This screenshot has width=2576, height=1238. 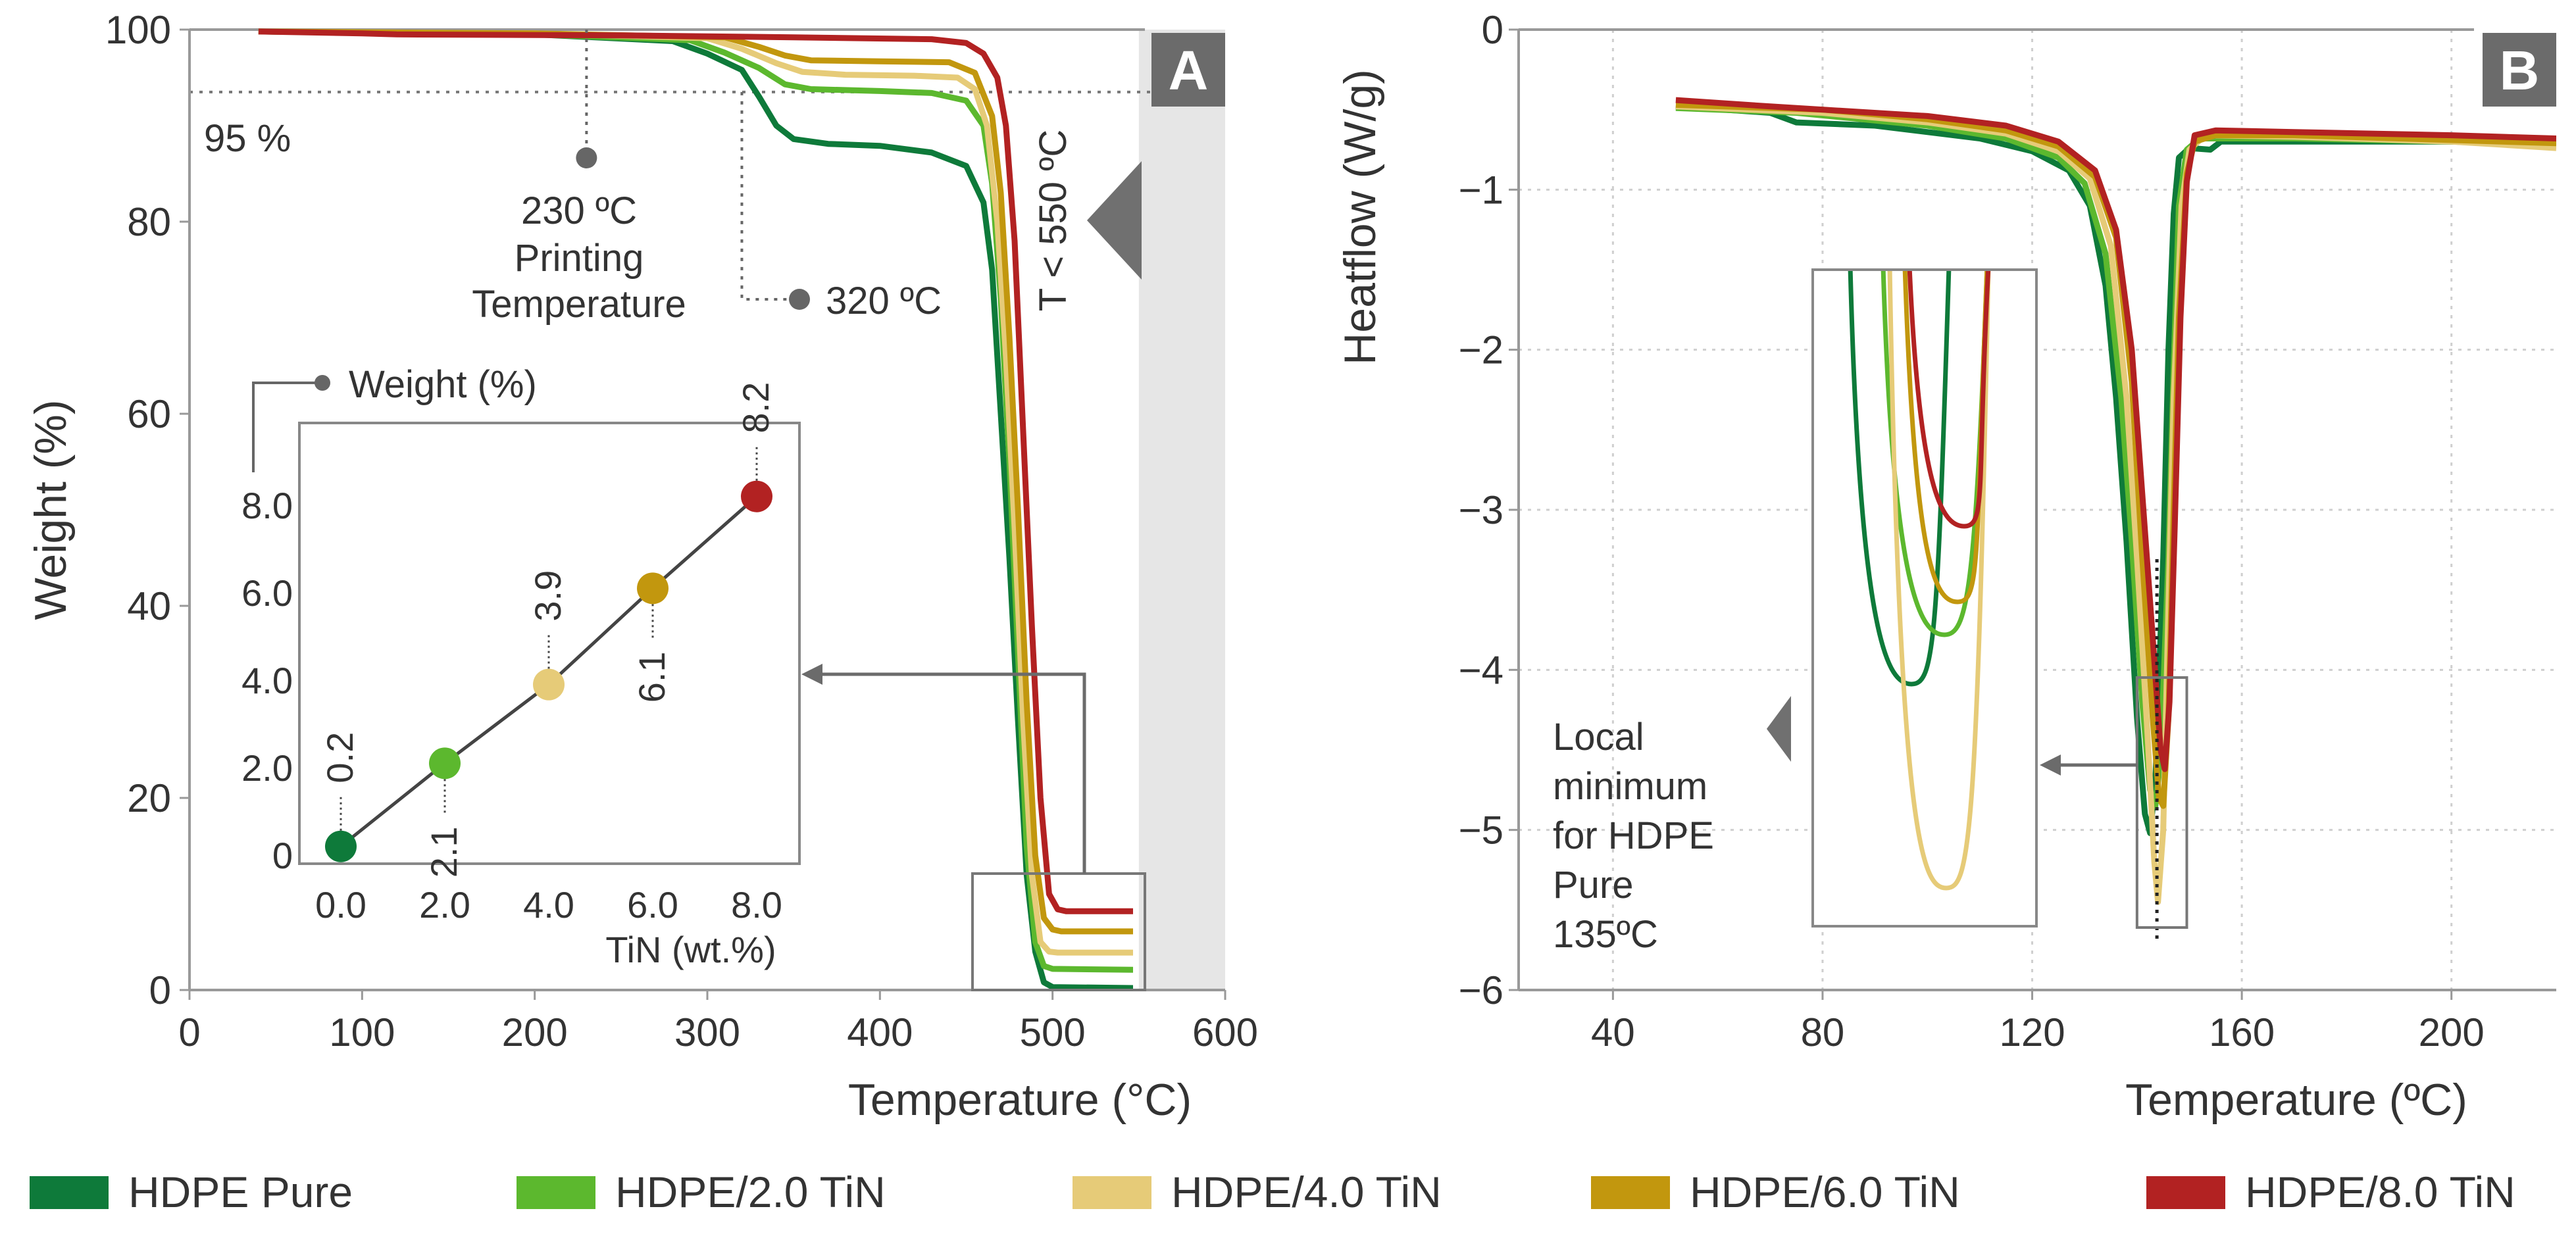 I want to click on x-tick-label-100: 100, so click(x=362, y=1032).